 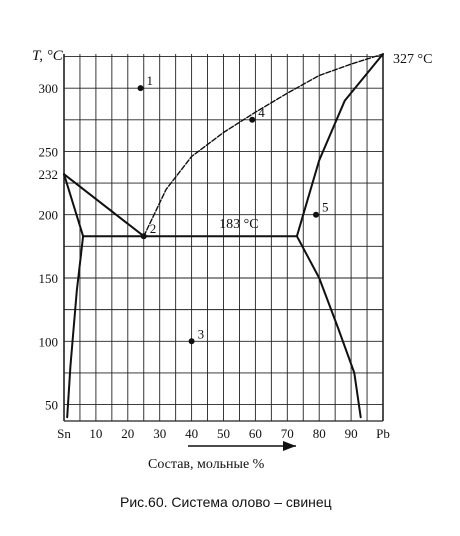 What do you see at coordinates (328, 327) in the screenshot?
I see `curve-solvus-pb` at bounding box center [328, 327].